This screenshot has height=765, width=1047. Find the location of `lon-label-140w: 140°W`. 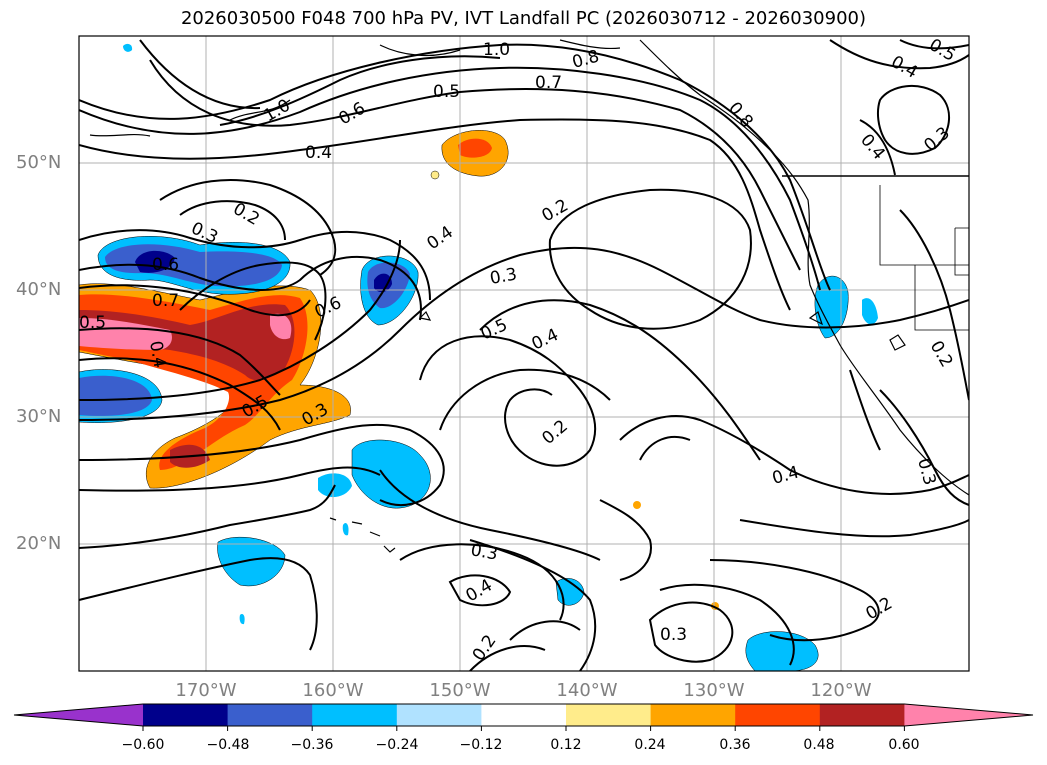

lon-label-140w: 140°W is located at coordinates (587, 690).